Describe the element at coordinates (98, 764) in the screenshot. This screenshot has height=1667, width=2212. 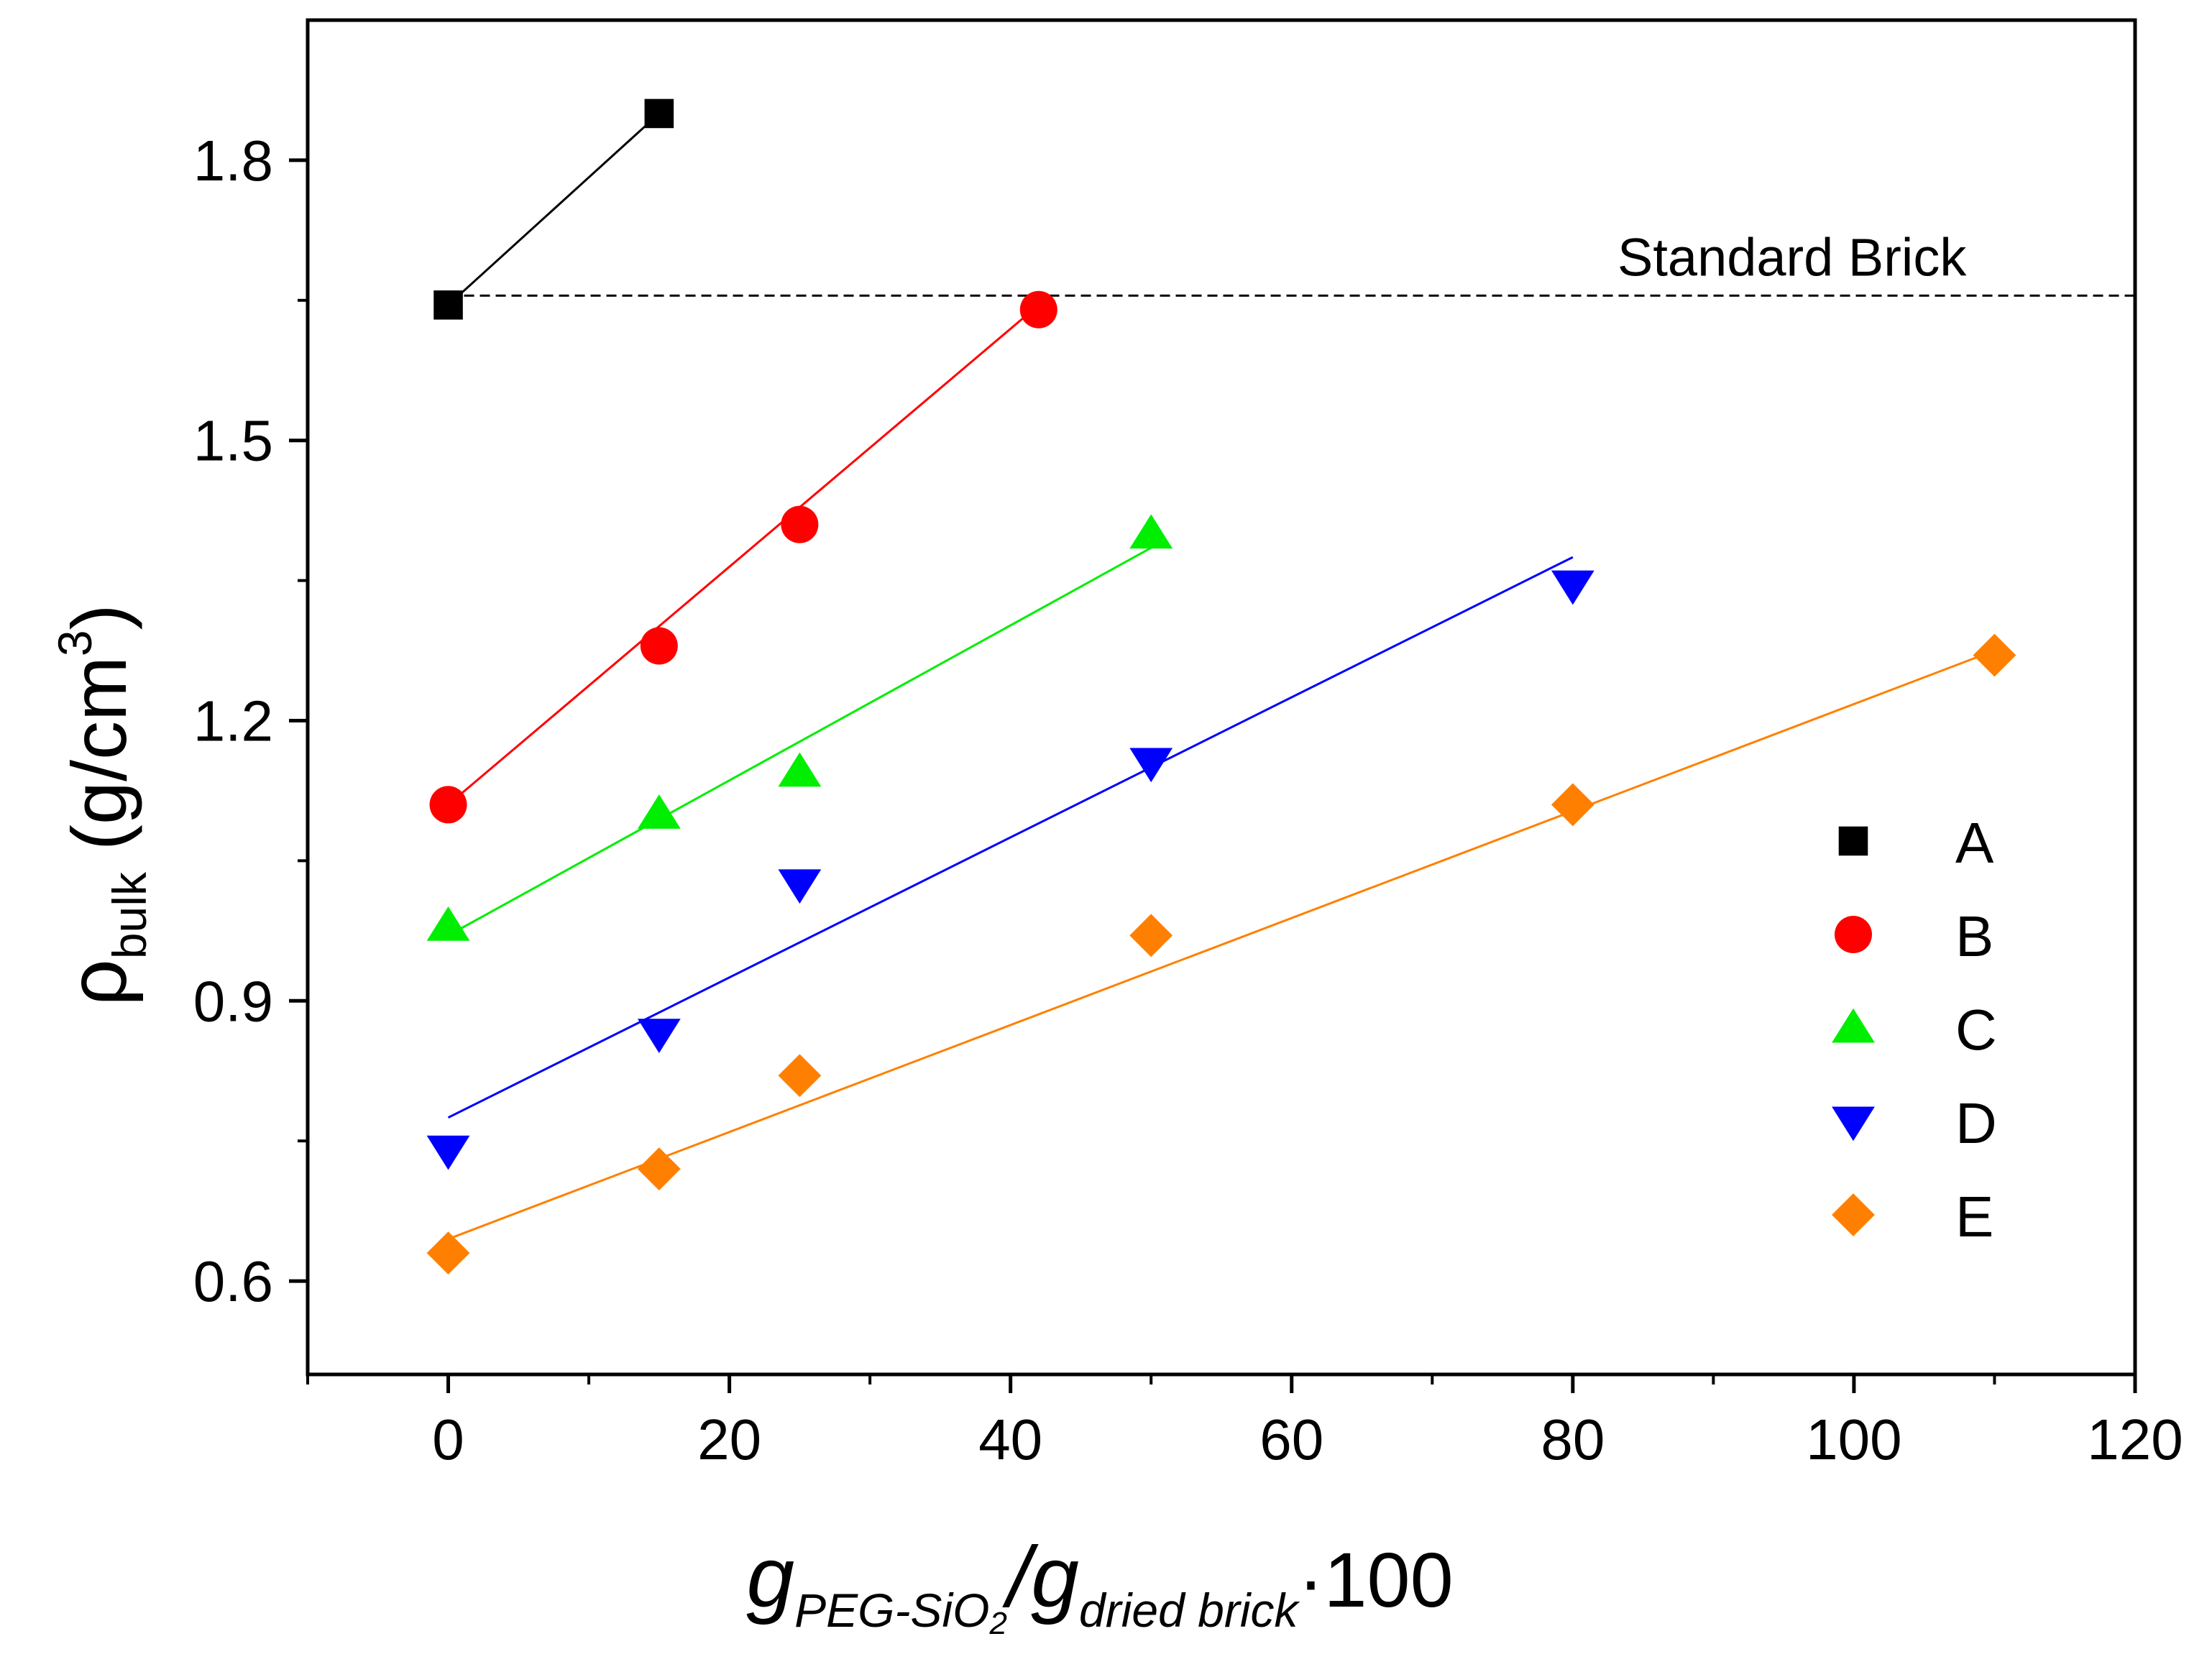
I see `y-title-unit: (g/cm` at that location.